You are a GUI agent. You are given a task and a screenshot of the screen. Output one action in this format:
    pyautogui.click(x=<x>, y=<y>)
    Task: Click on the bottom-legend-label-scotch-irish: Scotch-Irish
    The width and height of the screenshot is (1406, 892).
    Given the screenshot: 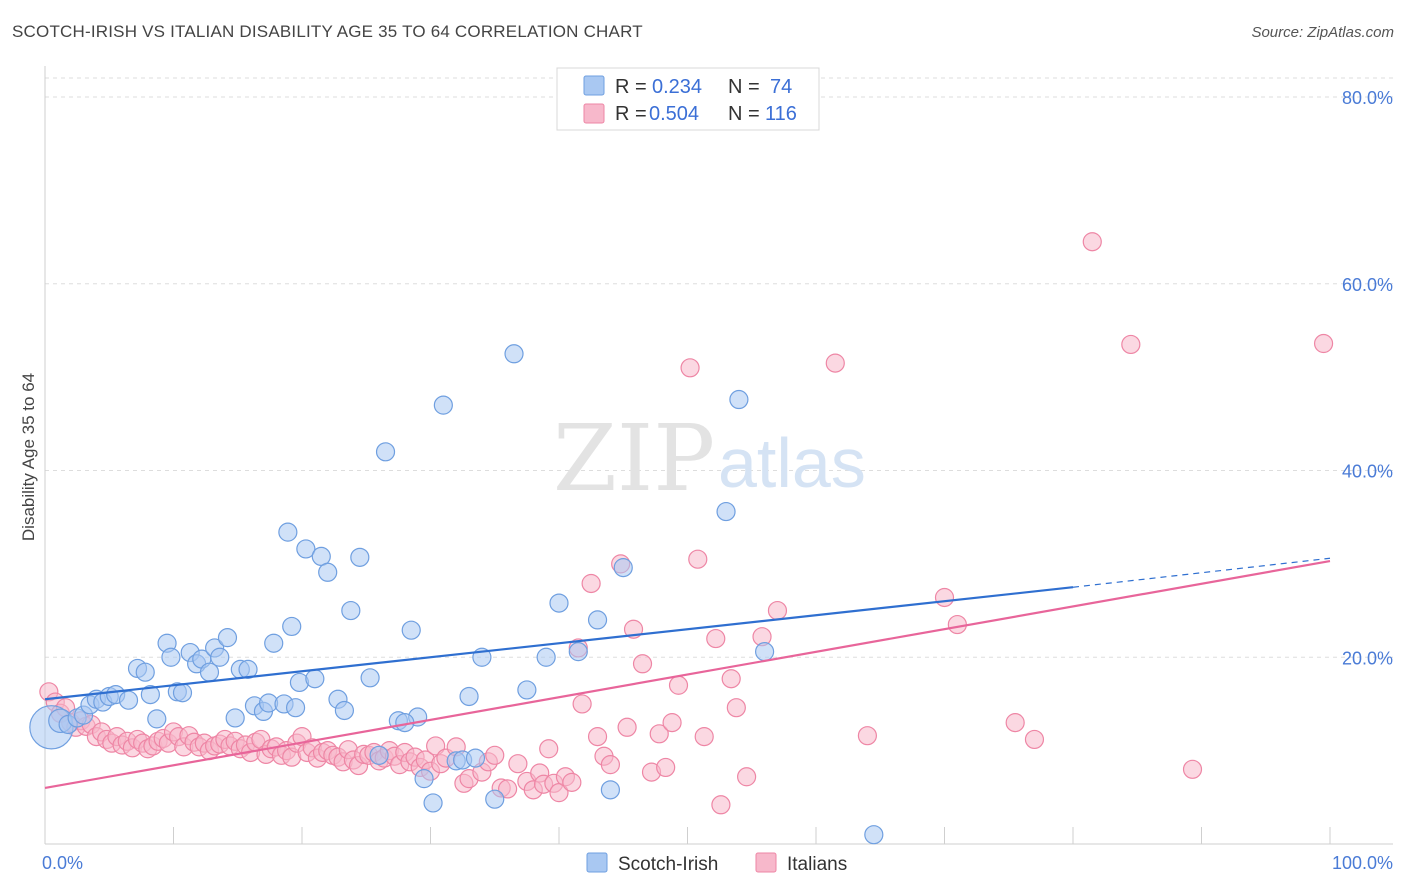 What is the action you would take?
    pyautogui.click(x=668, y=864)
    